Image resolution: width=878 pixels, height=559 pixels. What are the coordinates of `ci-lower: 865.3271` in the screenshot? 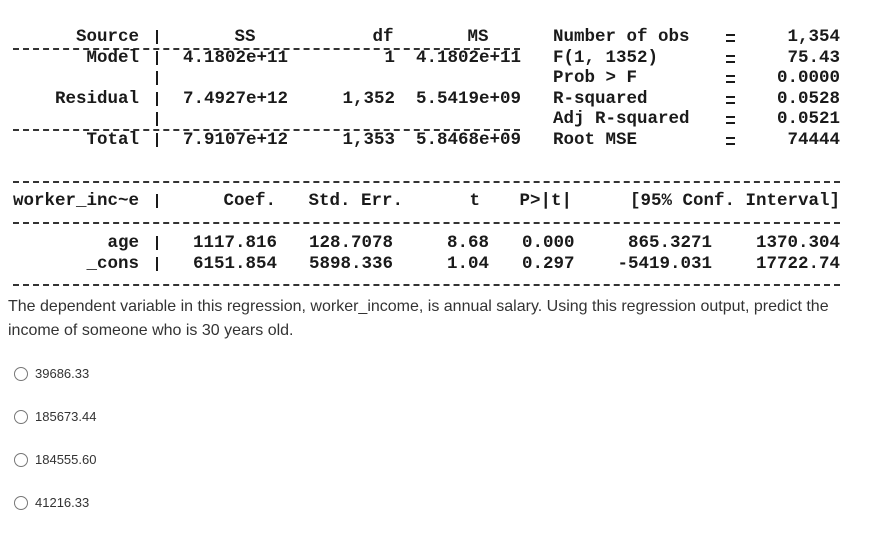 It's located at (669, 243).